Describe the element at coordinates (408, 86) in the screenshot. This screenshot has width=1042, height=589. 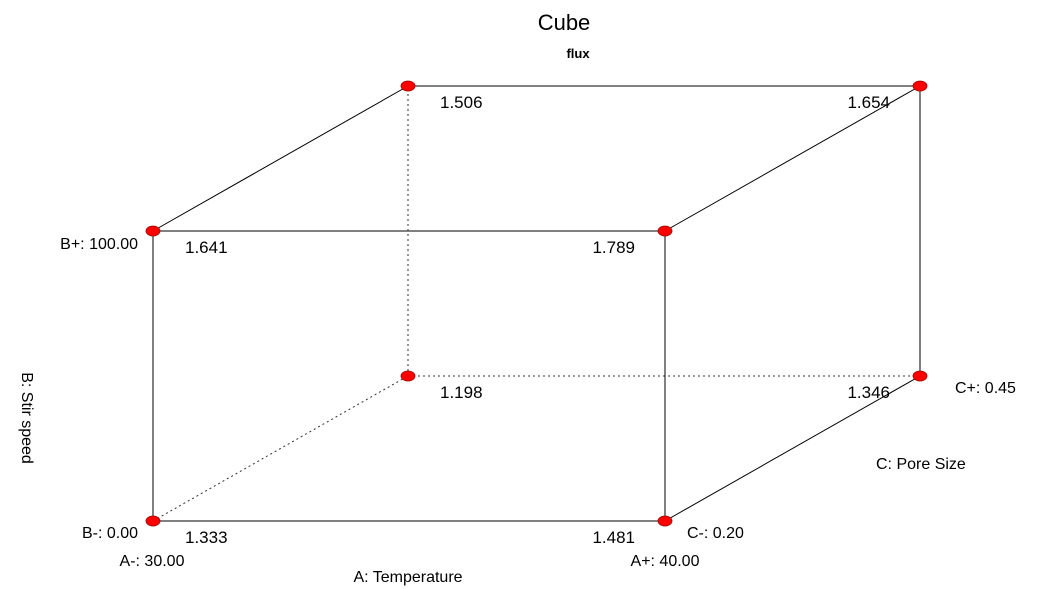
I see `cube-corner-point-mpp` at that location.